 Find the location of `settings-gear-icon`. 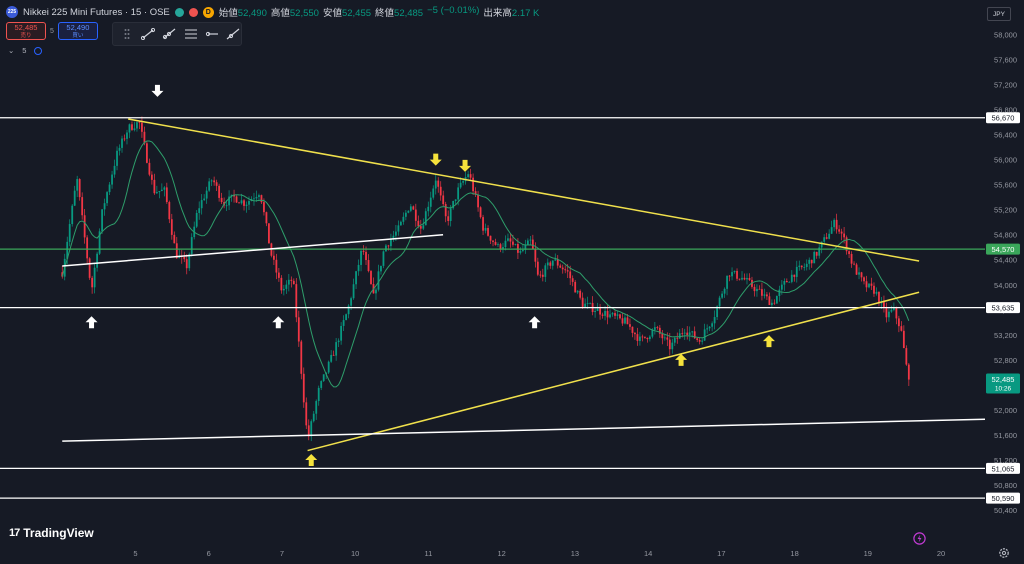

settings-gear-icon is located at coordinates (1004, 553).